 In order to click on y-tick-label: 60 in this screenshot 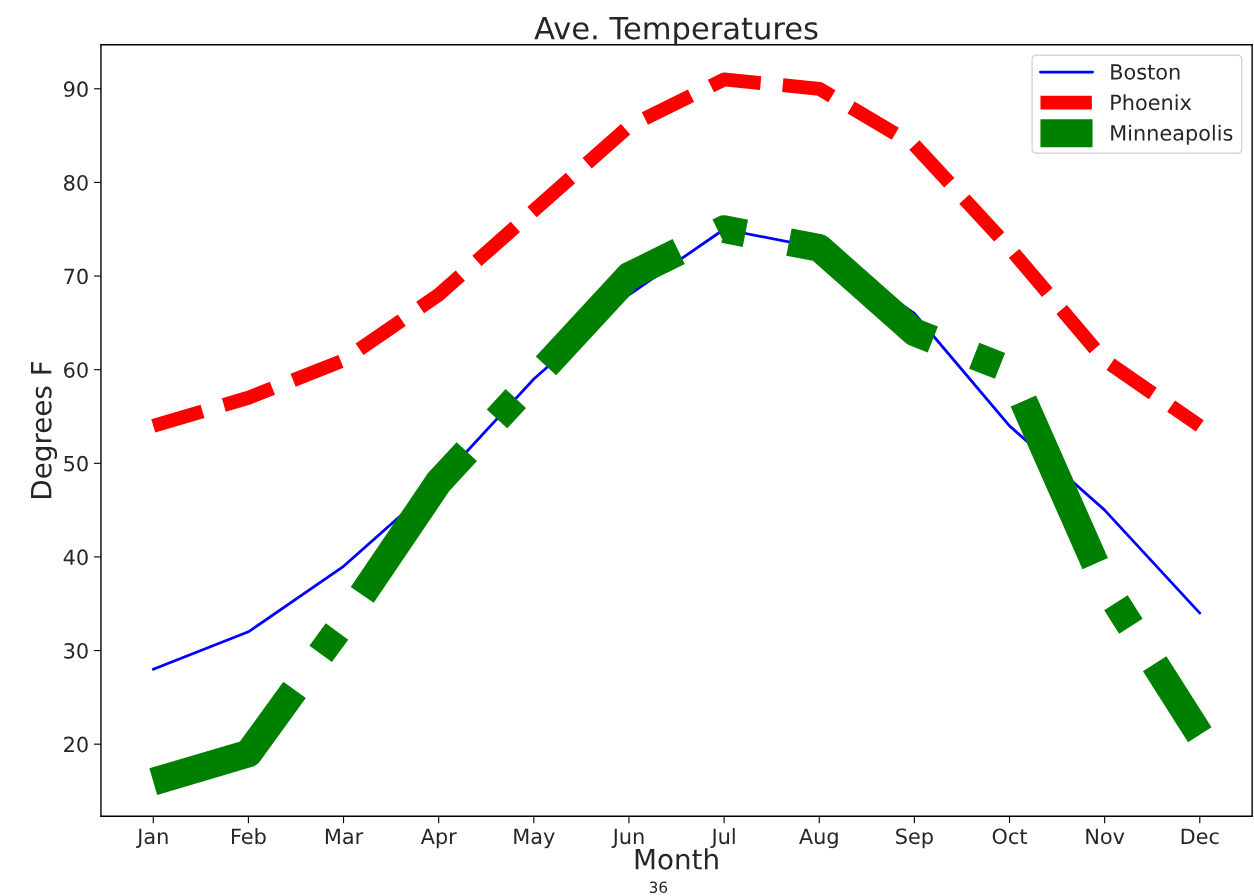, I will do `click(76, 370)`.